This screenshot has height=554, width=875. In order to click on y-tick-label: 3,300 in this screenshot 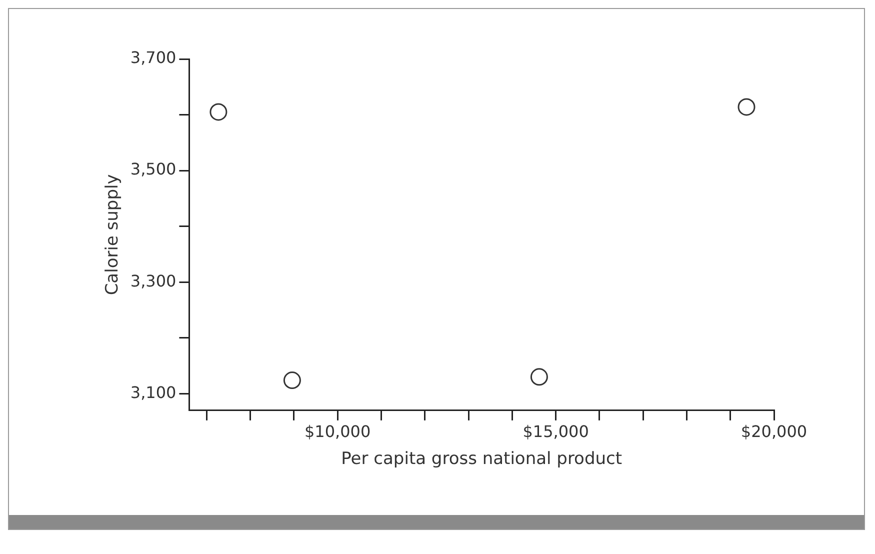, I will do `click(153, 280)`.